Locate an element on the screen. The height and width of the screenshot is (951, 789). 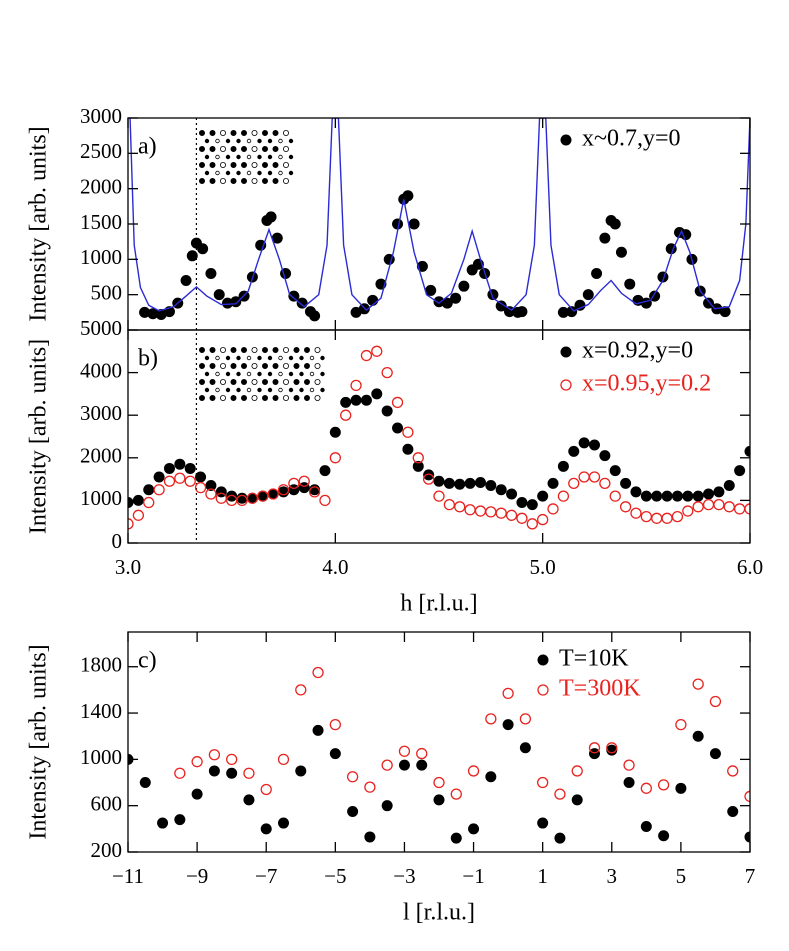
y-axis-title: Intensity [arb. units] is located at coordinates (39, 741).